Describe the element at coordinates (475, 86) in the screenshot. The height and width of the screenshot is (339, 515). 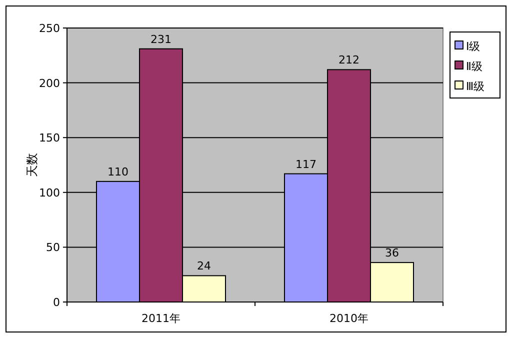
I see `legend-label: Ⅲ级` at that location.